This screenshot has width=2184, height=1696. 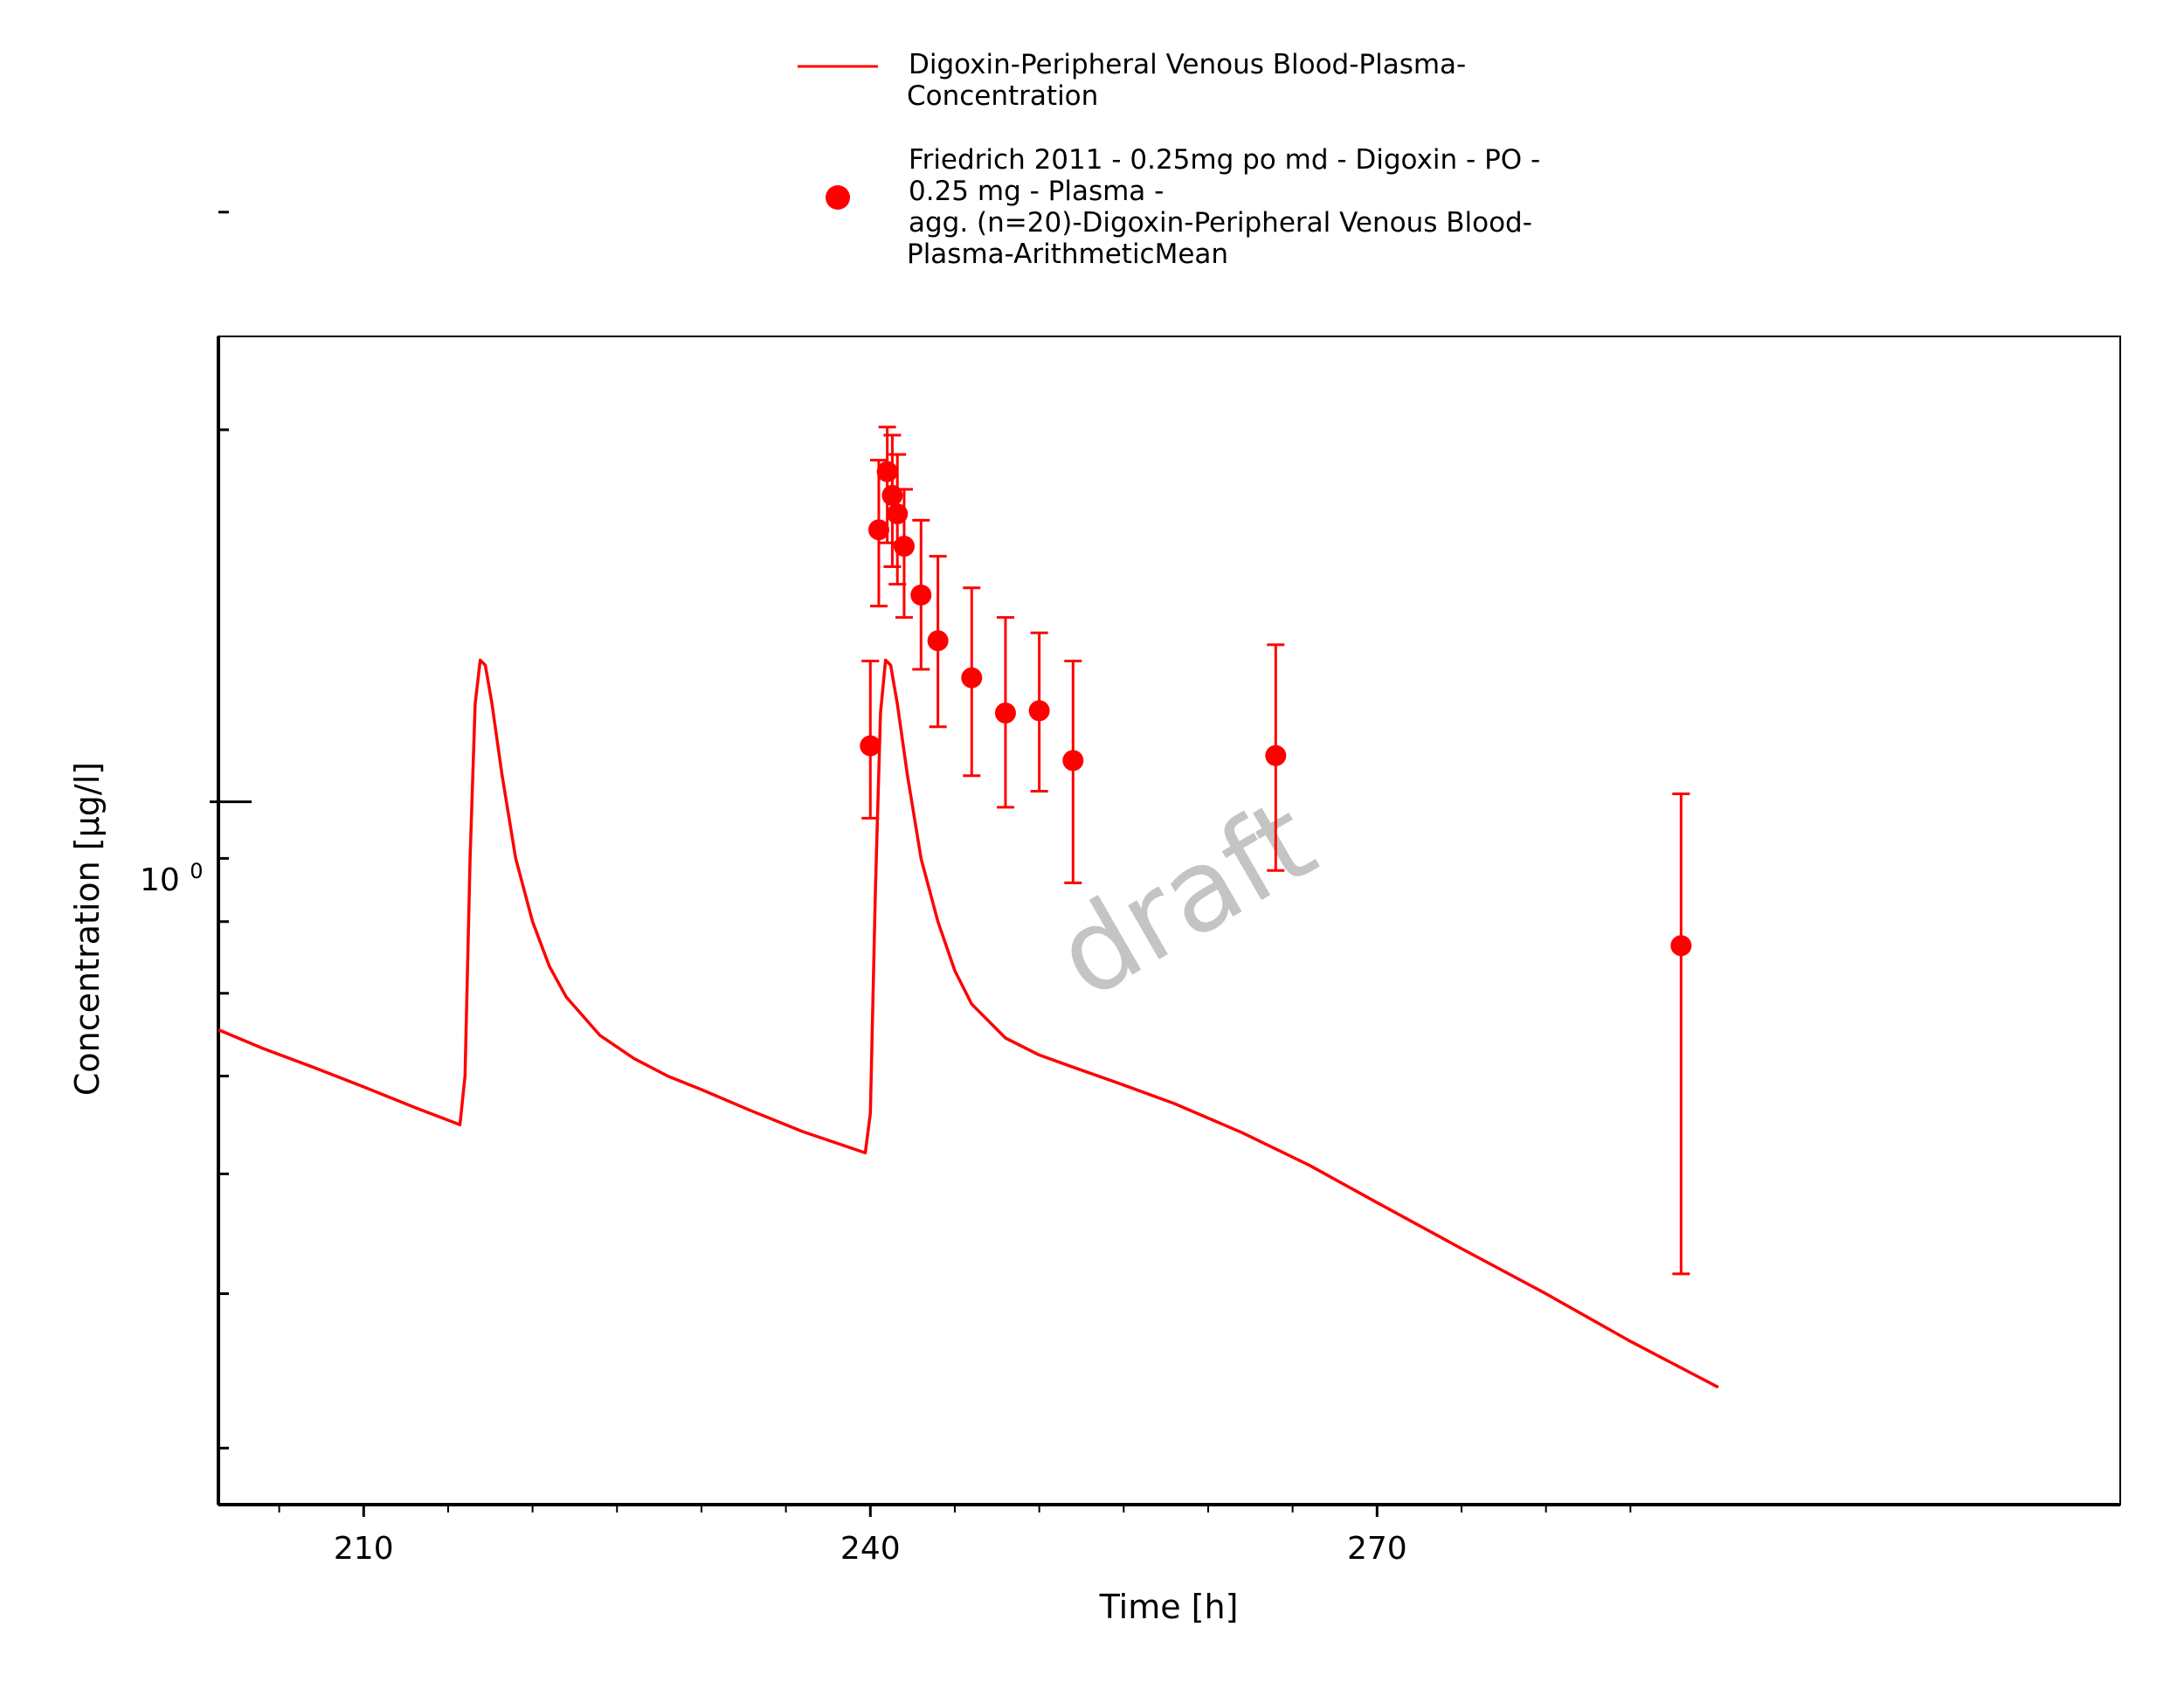 I want to click on y-tick-label-exponent: 0, so click(x=196, y=871).